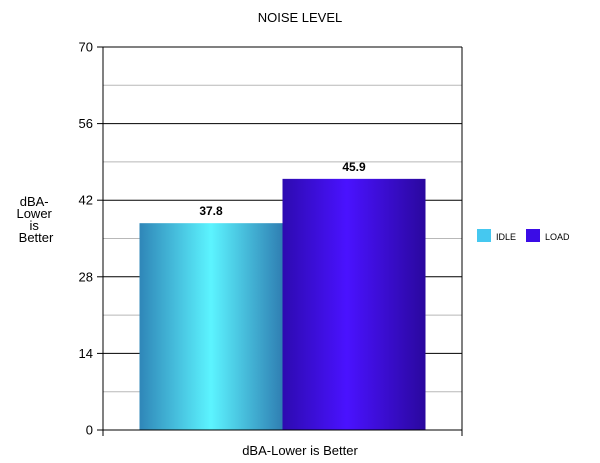 The image size is (600, 463). Describe the element at coordinates (86, 123) in the screenshot. I see `y-tick-label: 56` at that location.